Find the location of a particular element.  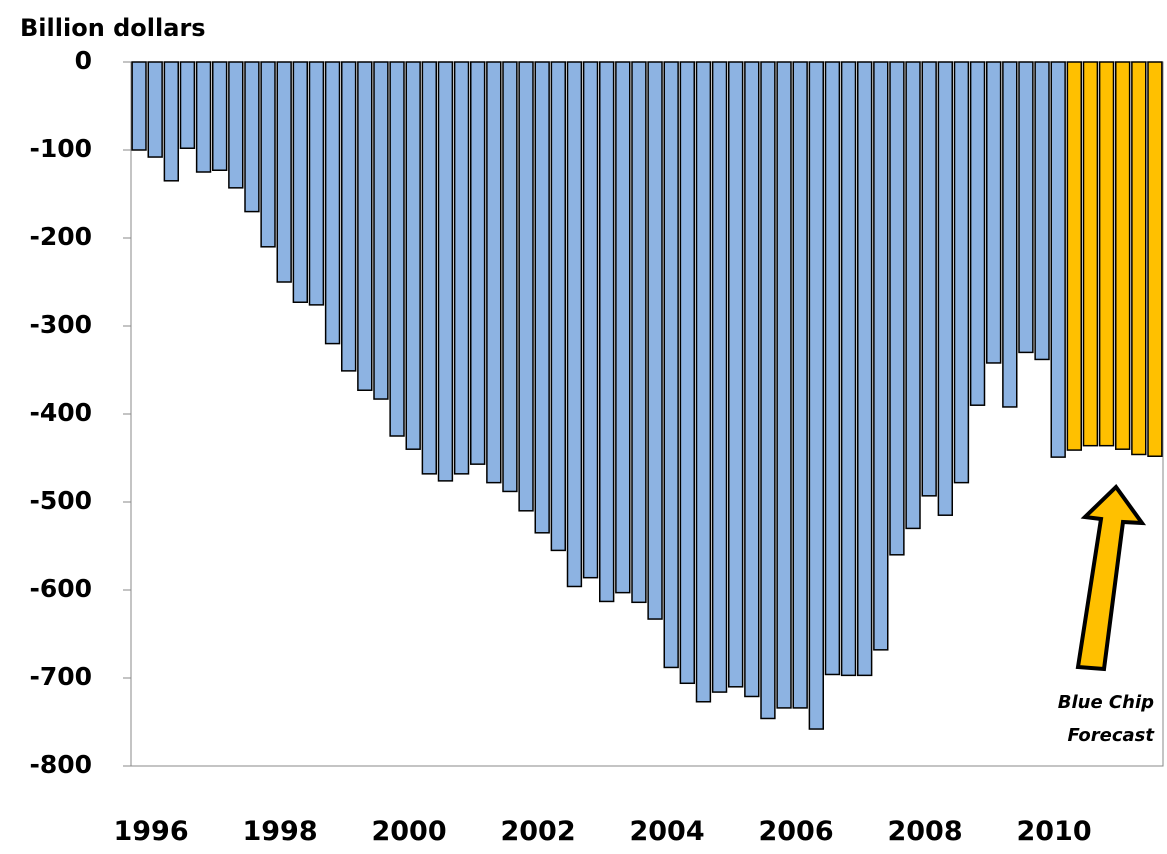

y-tick-label: 0 is located at coordinates (83, 60).